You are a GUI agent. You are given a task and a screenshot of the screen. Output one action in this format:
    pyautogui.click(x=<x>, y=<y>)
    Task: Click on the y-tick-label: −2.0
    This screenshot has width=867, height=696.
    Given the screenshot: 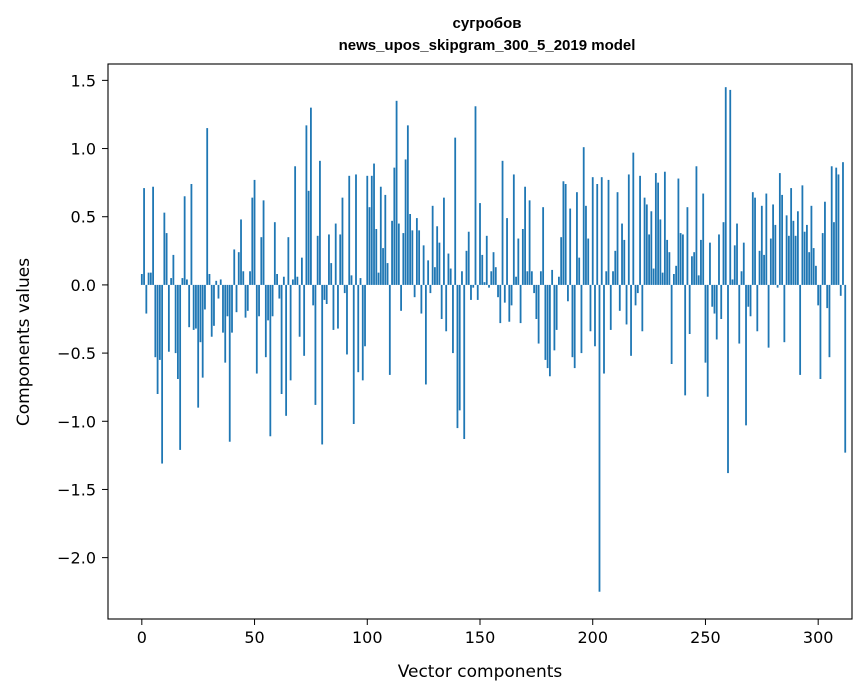 What is the action you would take?
    pyautogui.click(x=76, y=558)
    